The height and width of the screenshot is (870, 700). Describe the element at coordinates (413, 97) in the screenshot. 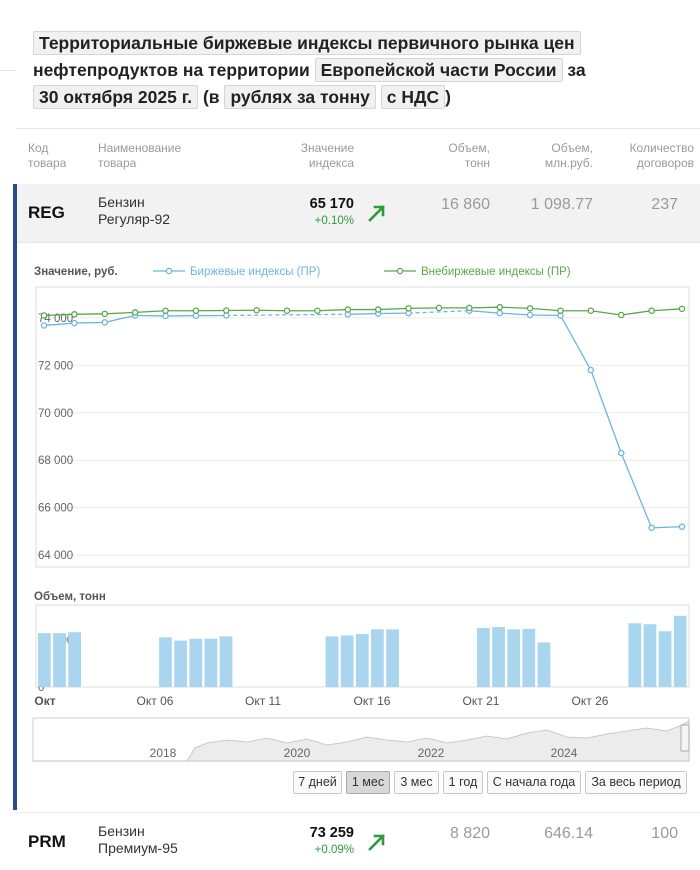

I see `vat-selector: с НДС` at that location.